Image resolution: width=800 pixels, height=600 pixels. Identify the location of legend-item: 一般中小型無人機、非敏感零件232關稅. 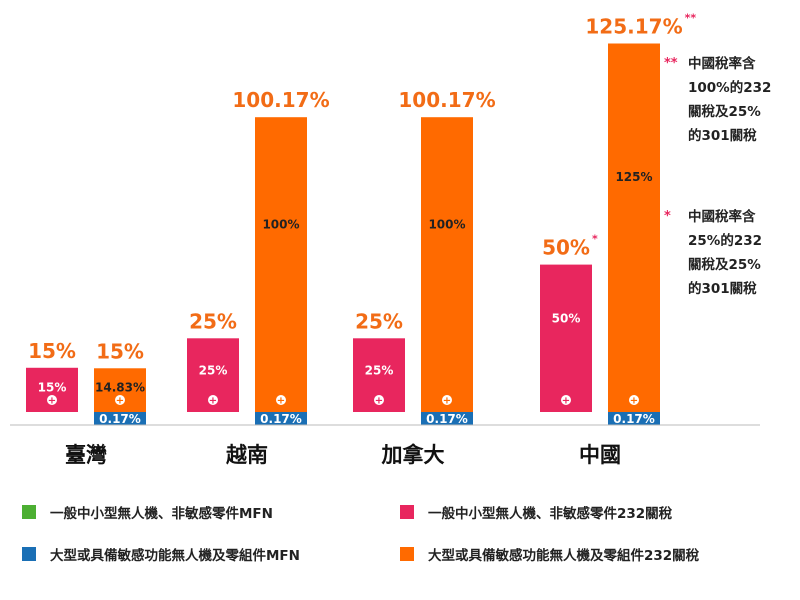
(536, 512).